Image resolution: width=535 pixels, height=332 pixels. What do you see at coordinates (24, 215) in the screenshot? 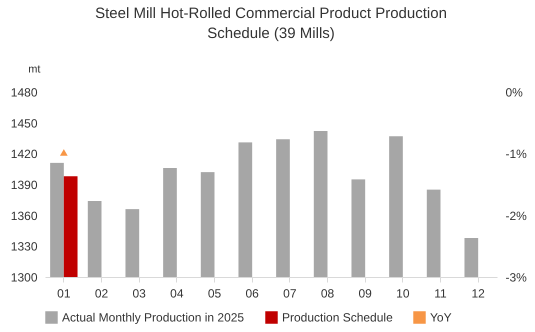
I see `y-tick-label: 1360` at bounding box center [24, 215].